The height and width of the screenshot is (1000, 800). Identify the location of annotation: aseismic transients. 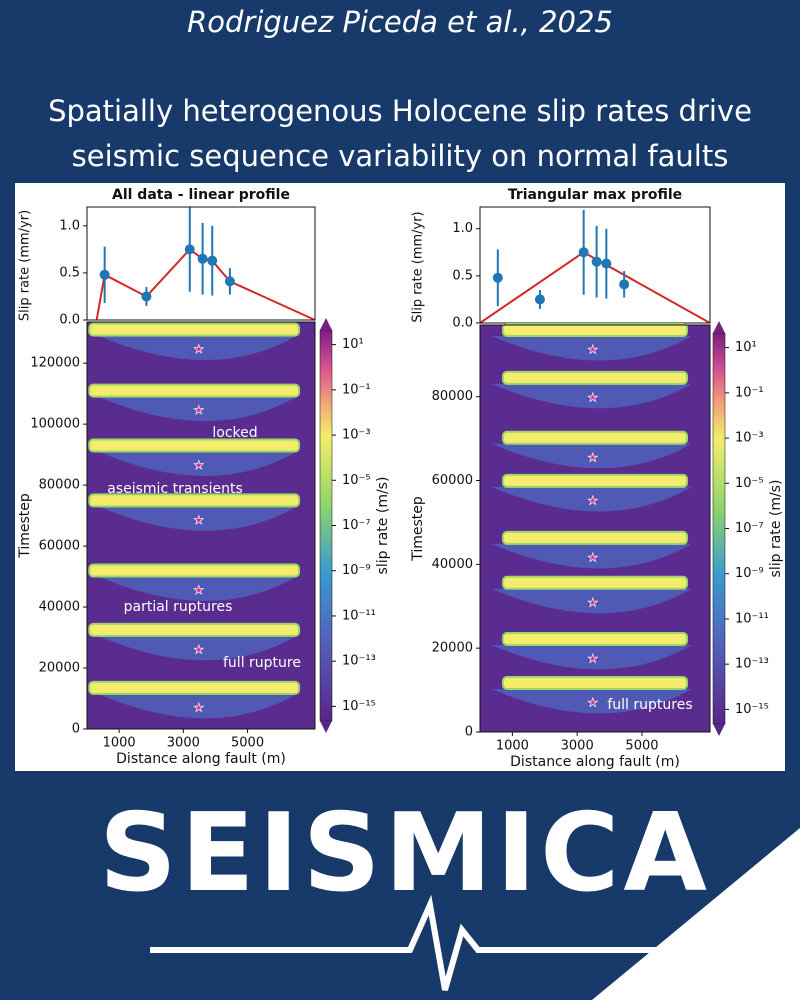
(175, 489).